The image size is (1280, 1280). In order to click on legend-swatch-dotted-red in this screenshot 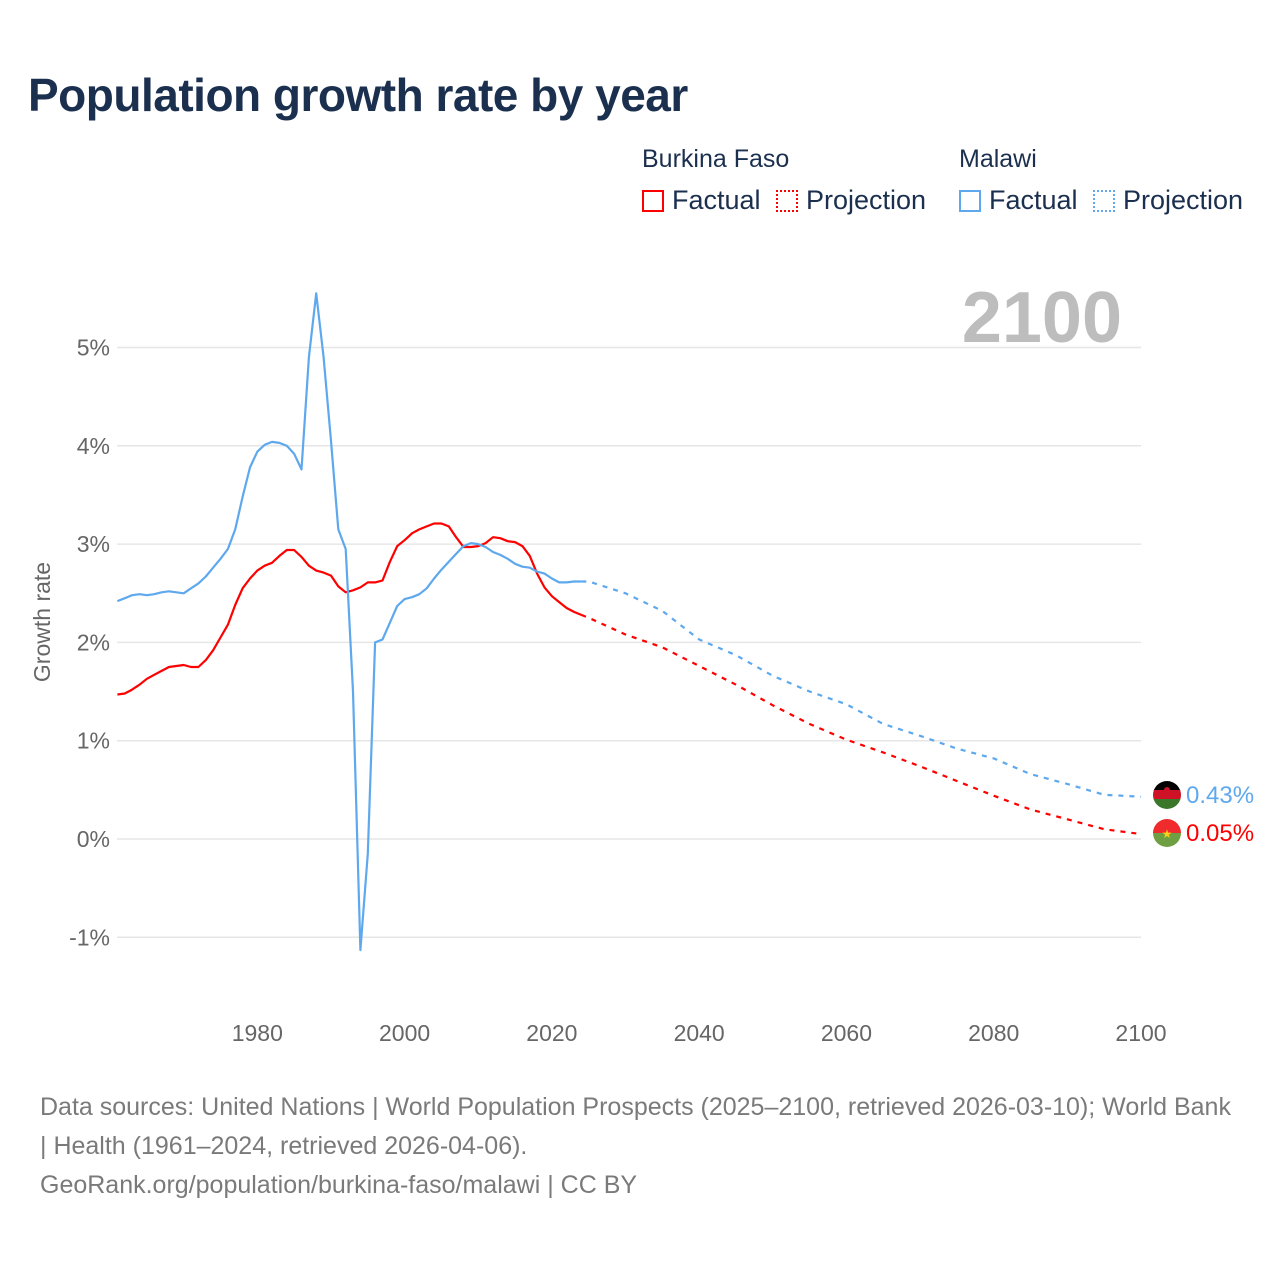, I will do `click(787, 200)`.